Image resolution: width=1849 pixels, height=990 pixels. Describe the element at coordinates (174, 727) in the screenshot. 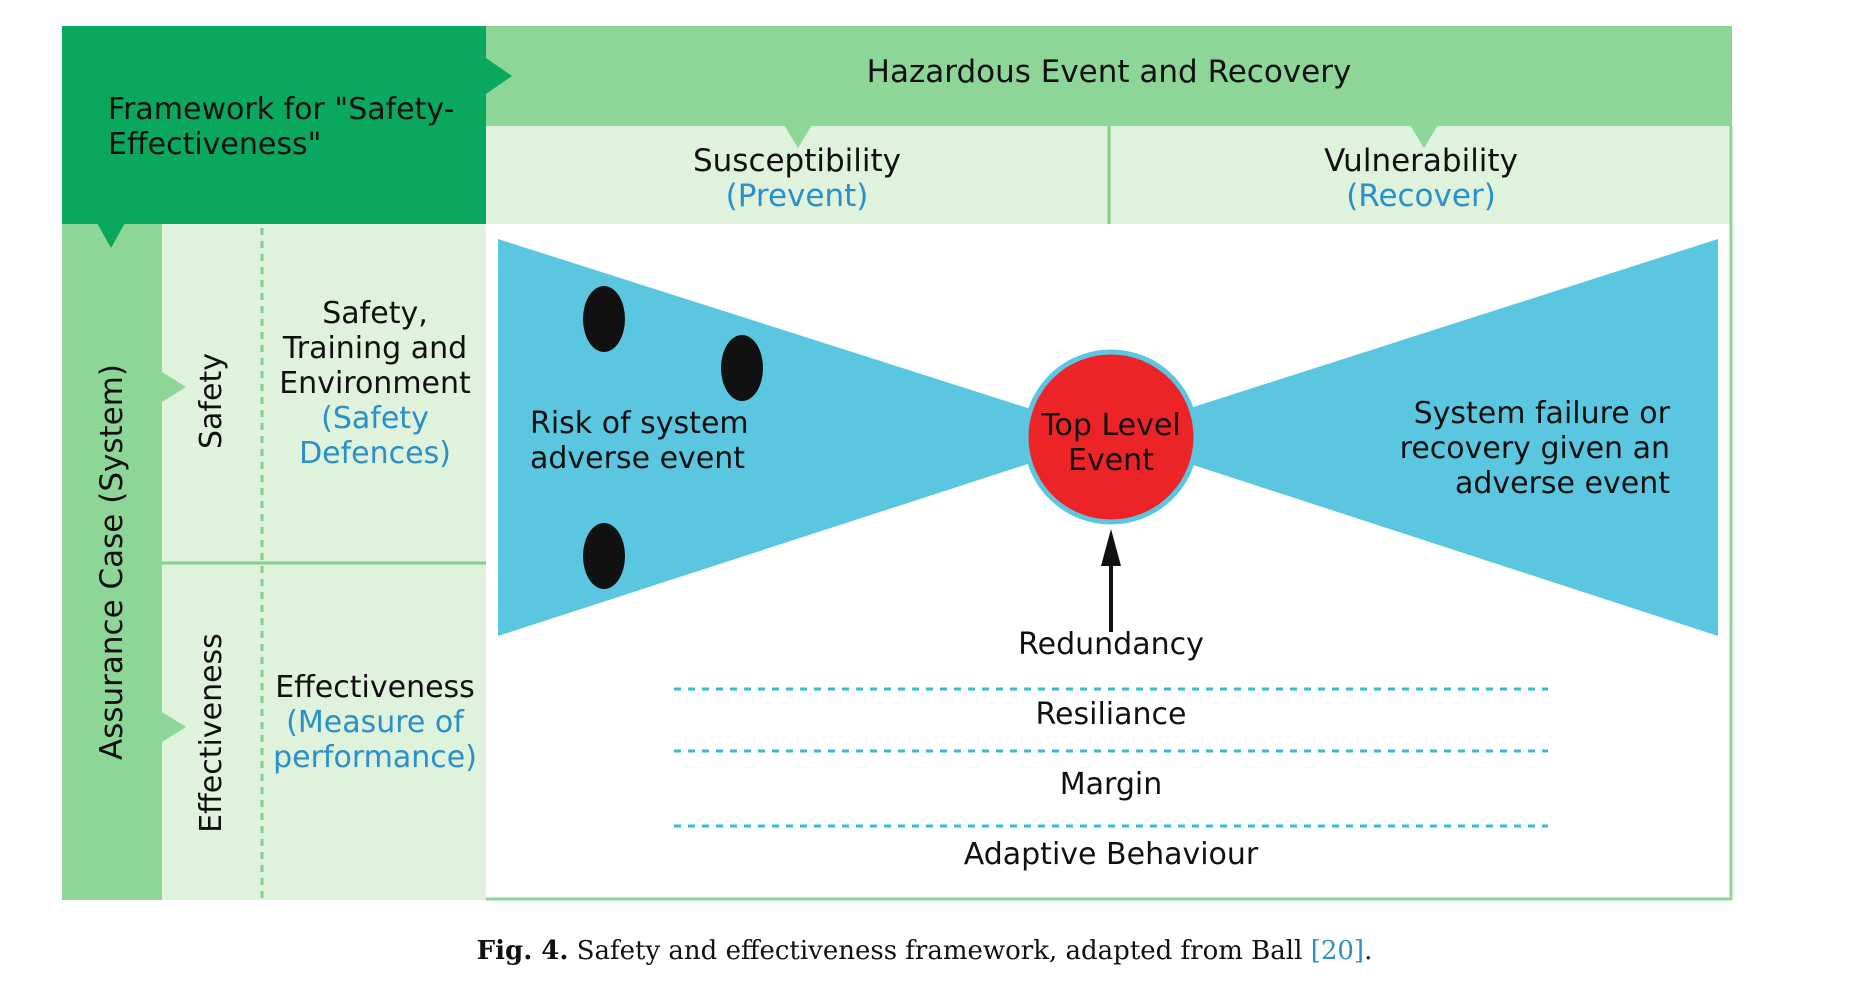

I see `effectiveness-arrow-right` at that location.